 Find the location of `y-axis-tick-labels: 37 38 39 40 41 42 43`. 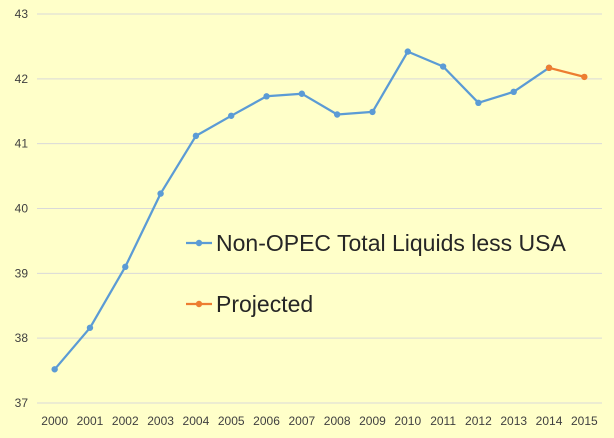

y-axis-tick-labels: 37 38 39 40 41 42 43 is located at coordinates (22, 208).